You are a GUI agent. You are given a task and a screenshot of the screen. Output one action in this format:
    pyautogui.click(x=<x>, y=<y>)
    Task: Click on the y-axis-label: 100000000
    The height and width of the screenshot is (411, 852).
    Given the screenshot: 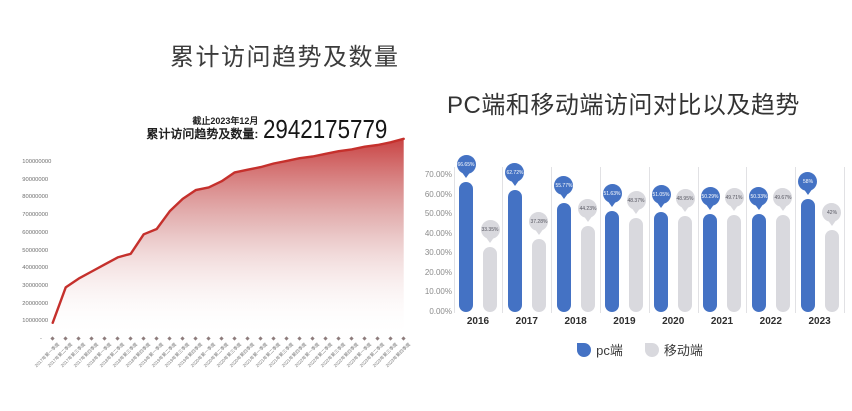 What is the action you would take?
    pyautogui.click(x=37, y=161)
    